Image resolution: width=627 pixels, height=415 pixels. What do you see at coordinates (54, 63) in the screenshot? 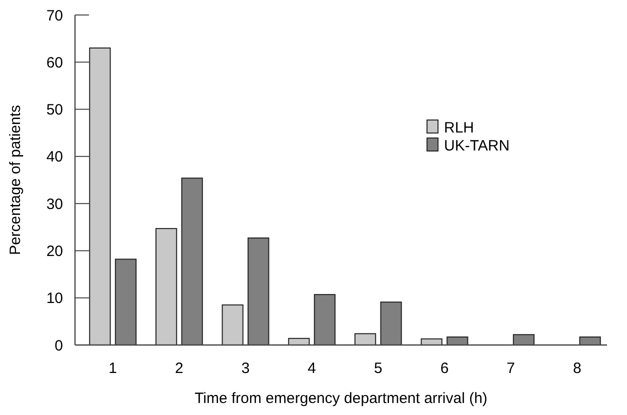
I see `y-tick-label: 60` at bounding box center [54, 63].